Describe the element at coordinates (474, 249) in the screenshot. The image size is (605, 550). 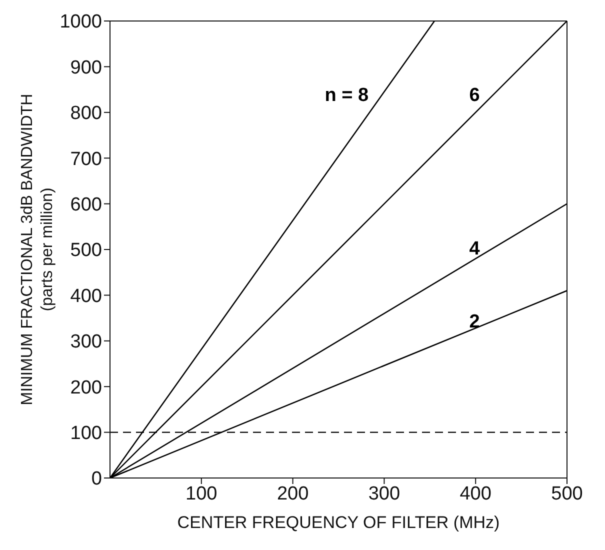
I see `series-label: 4` at that location.